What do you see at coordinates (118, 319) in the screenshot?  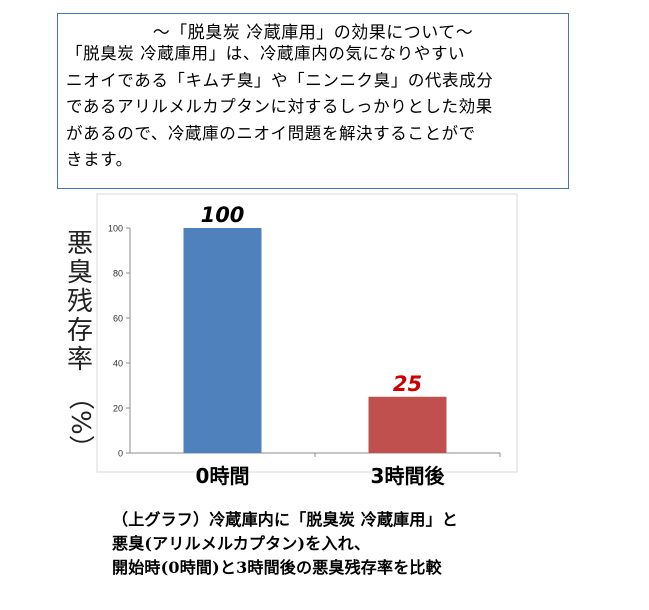 I see `y-tick-label: 60` at bounding box center [118, 319].